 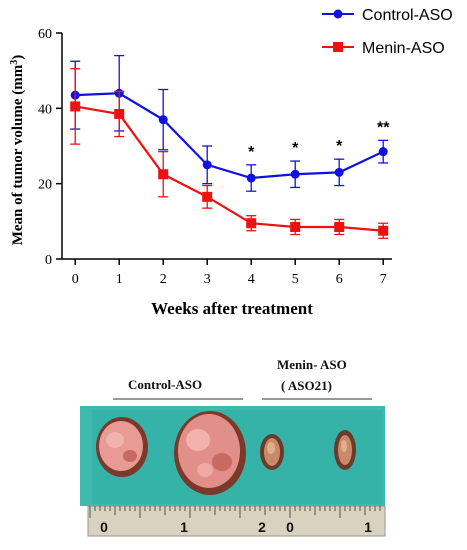 What do you see at coordinates (104, 527) in the screenshot?
I see `ruler-number-0a: 0` at bounding box center [104, 527].